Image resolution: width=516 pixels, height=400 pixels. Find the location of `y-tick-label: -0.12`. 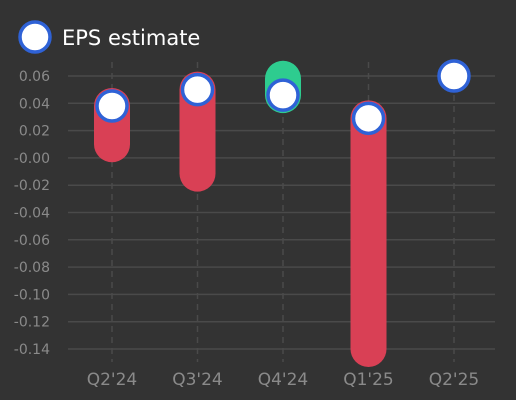

y-tick-label: -0.12 is located at coordinates (32, 323).